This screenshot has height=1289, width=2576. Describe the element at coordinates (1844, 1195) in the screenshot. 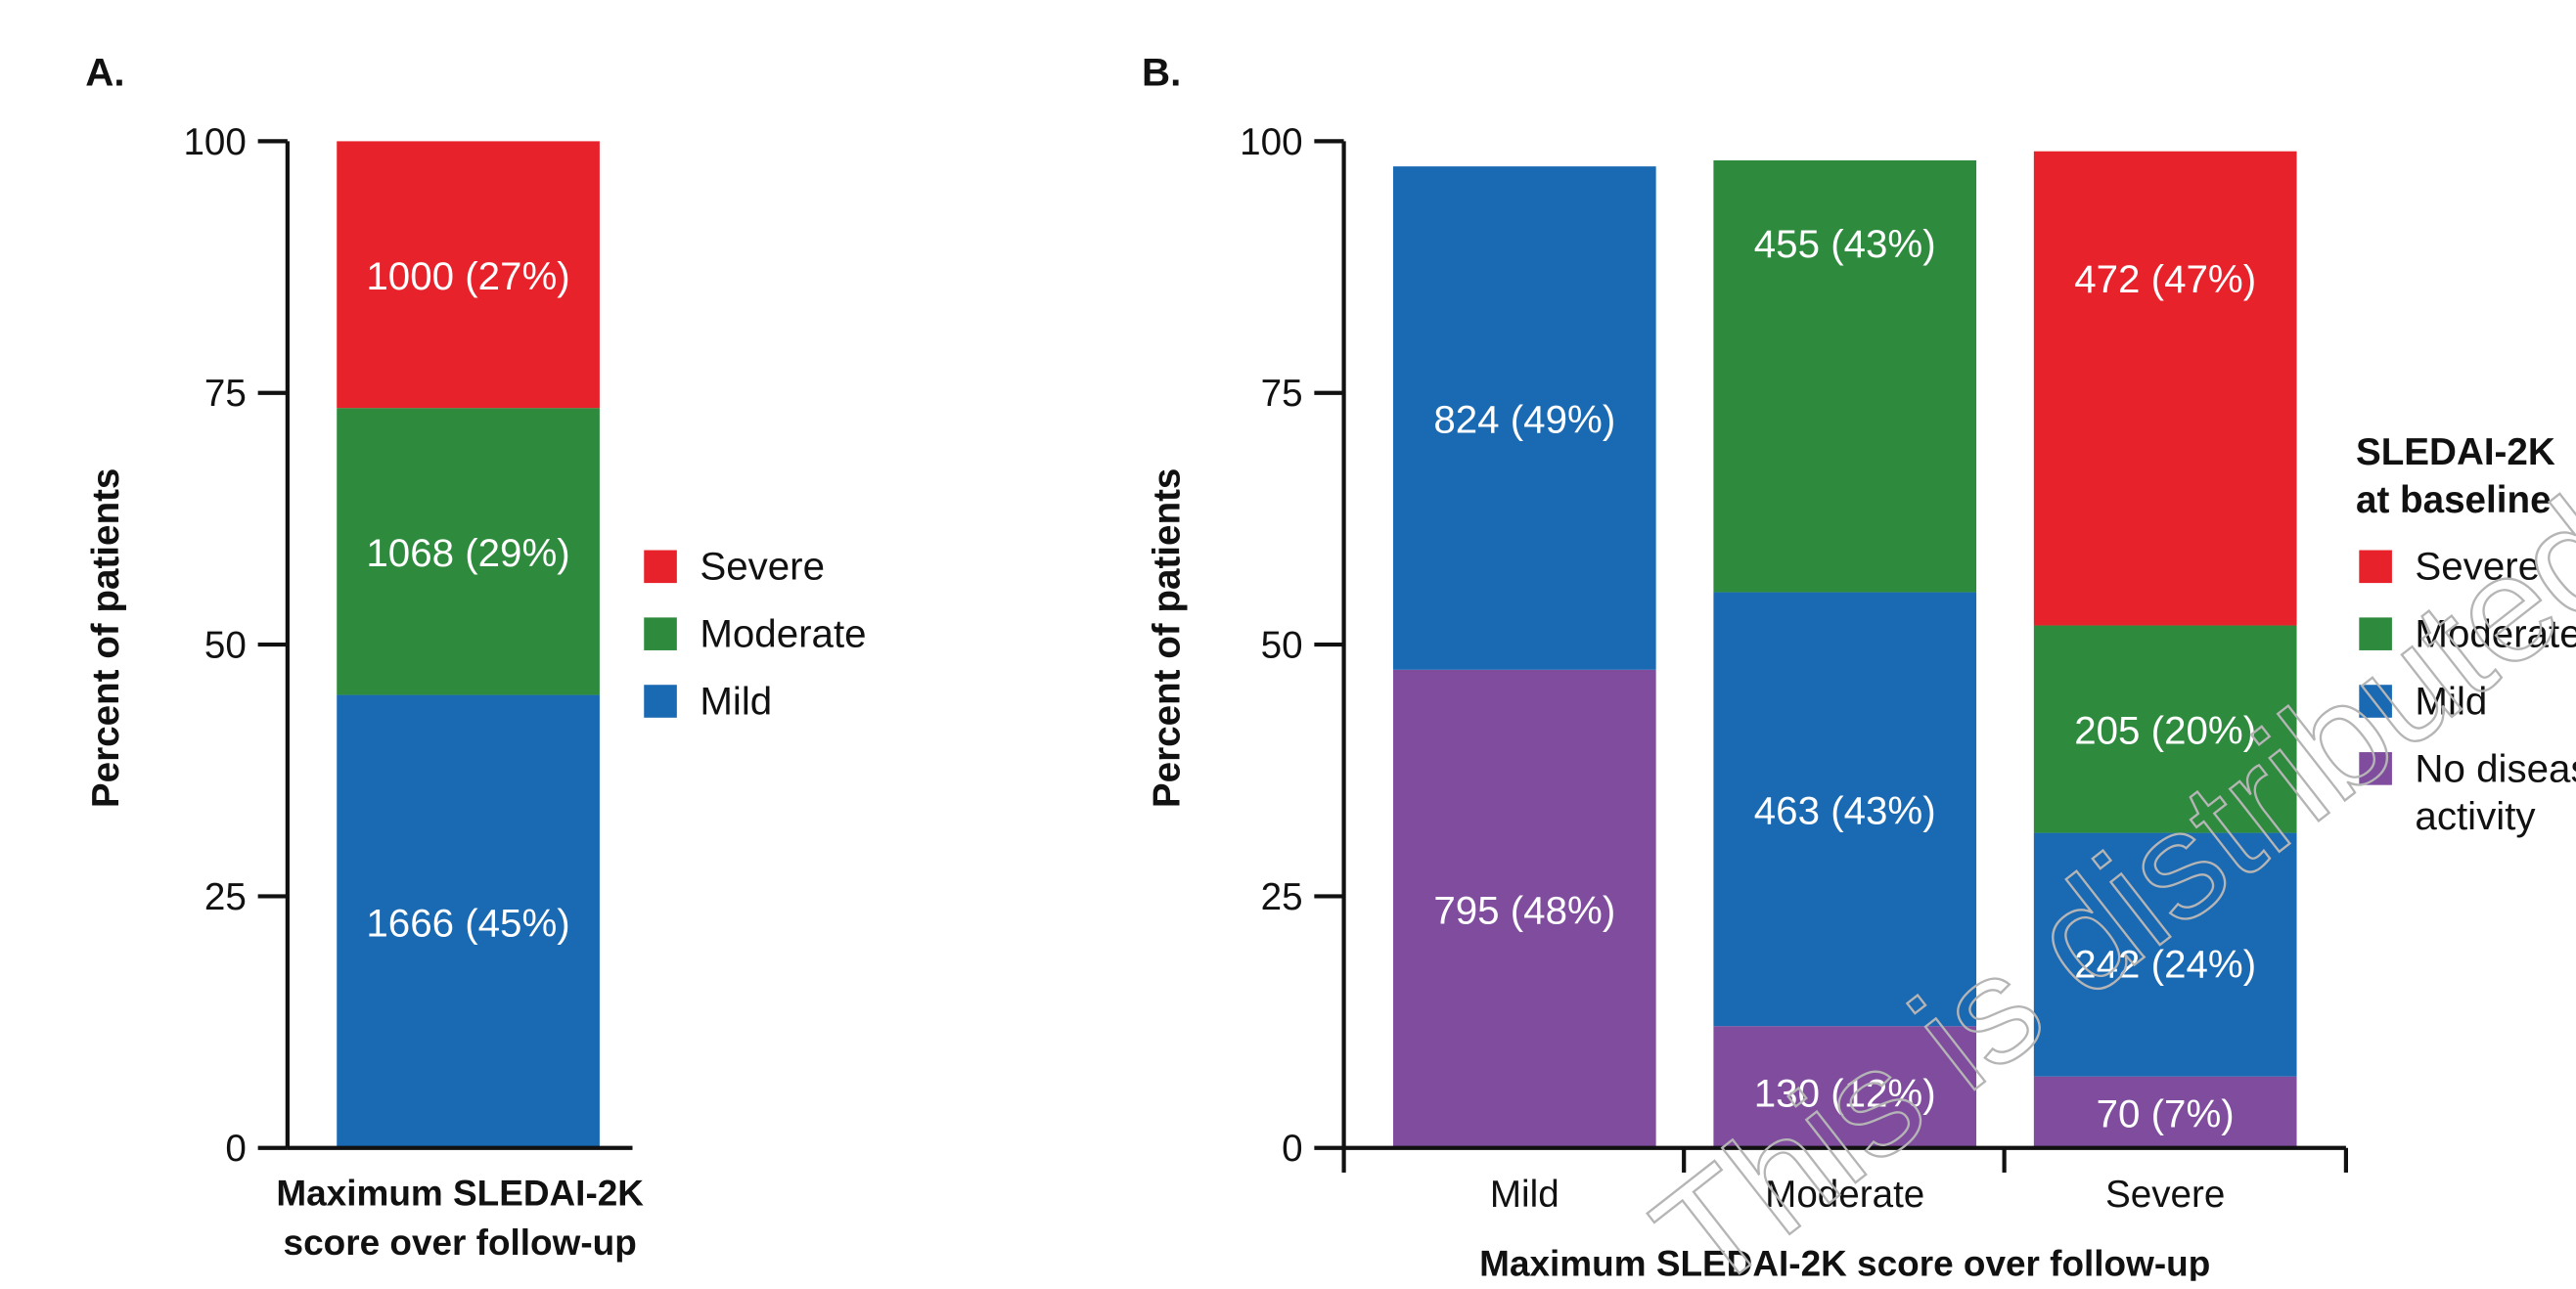

I see `x-tick-label: Moderate` at that location.